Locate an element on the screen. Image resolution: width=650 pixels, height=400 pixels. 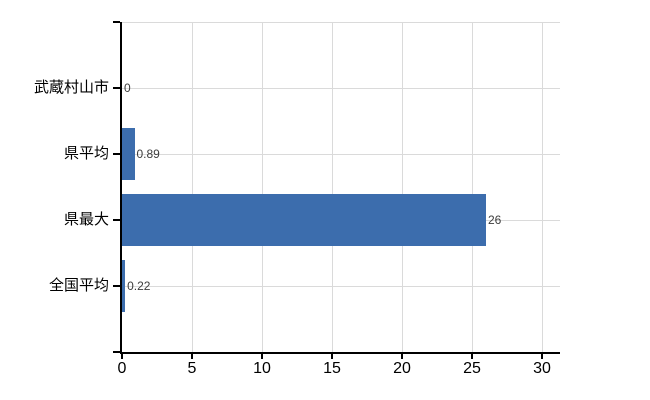
category-label: 武蔵村山市 is located at coordinates (71, 87).